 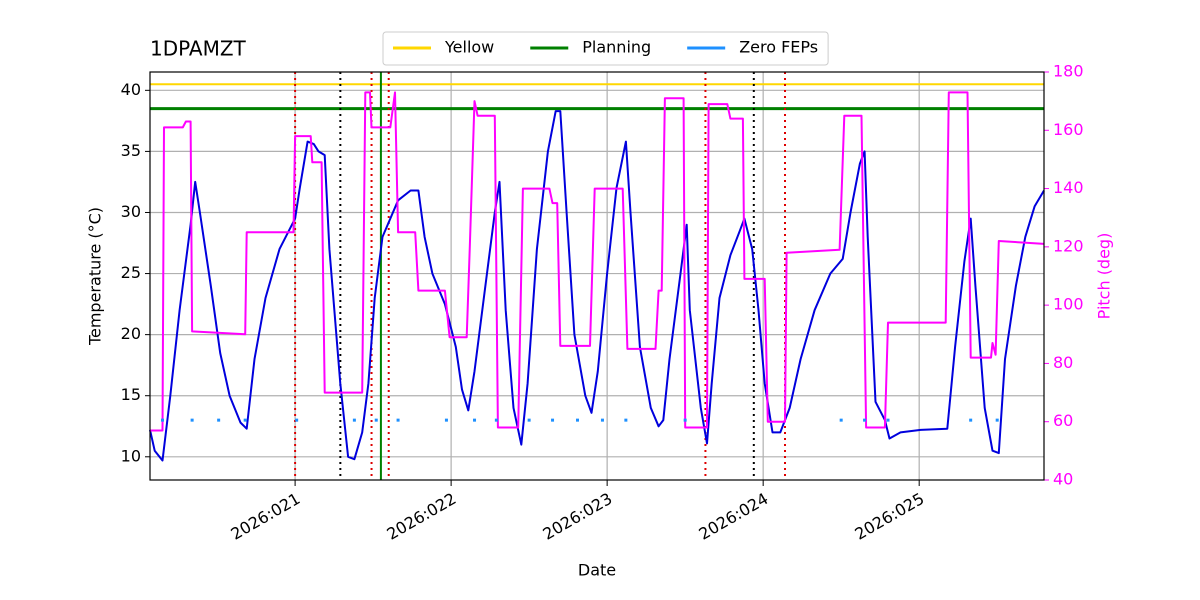 What do you see at coordinates (1068, 245) in the screenshot?
I see `y2-tick-label: 120` at bounding box center [1068, 245].